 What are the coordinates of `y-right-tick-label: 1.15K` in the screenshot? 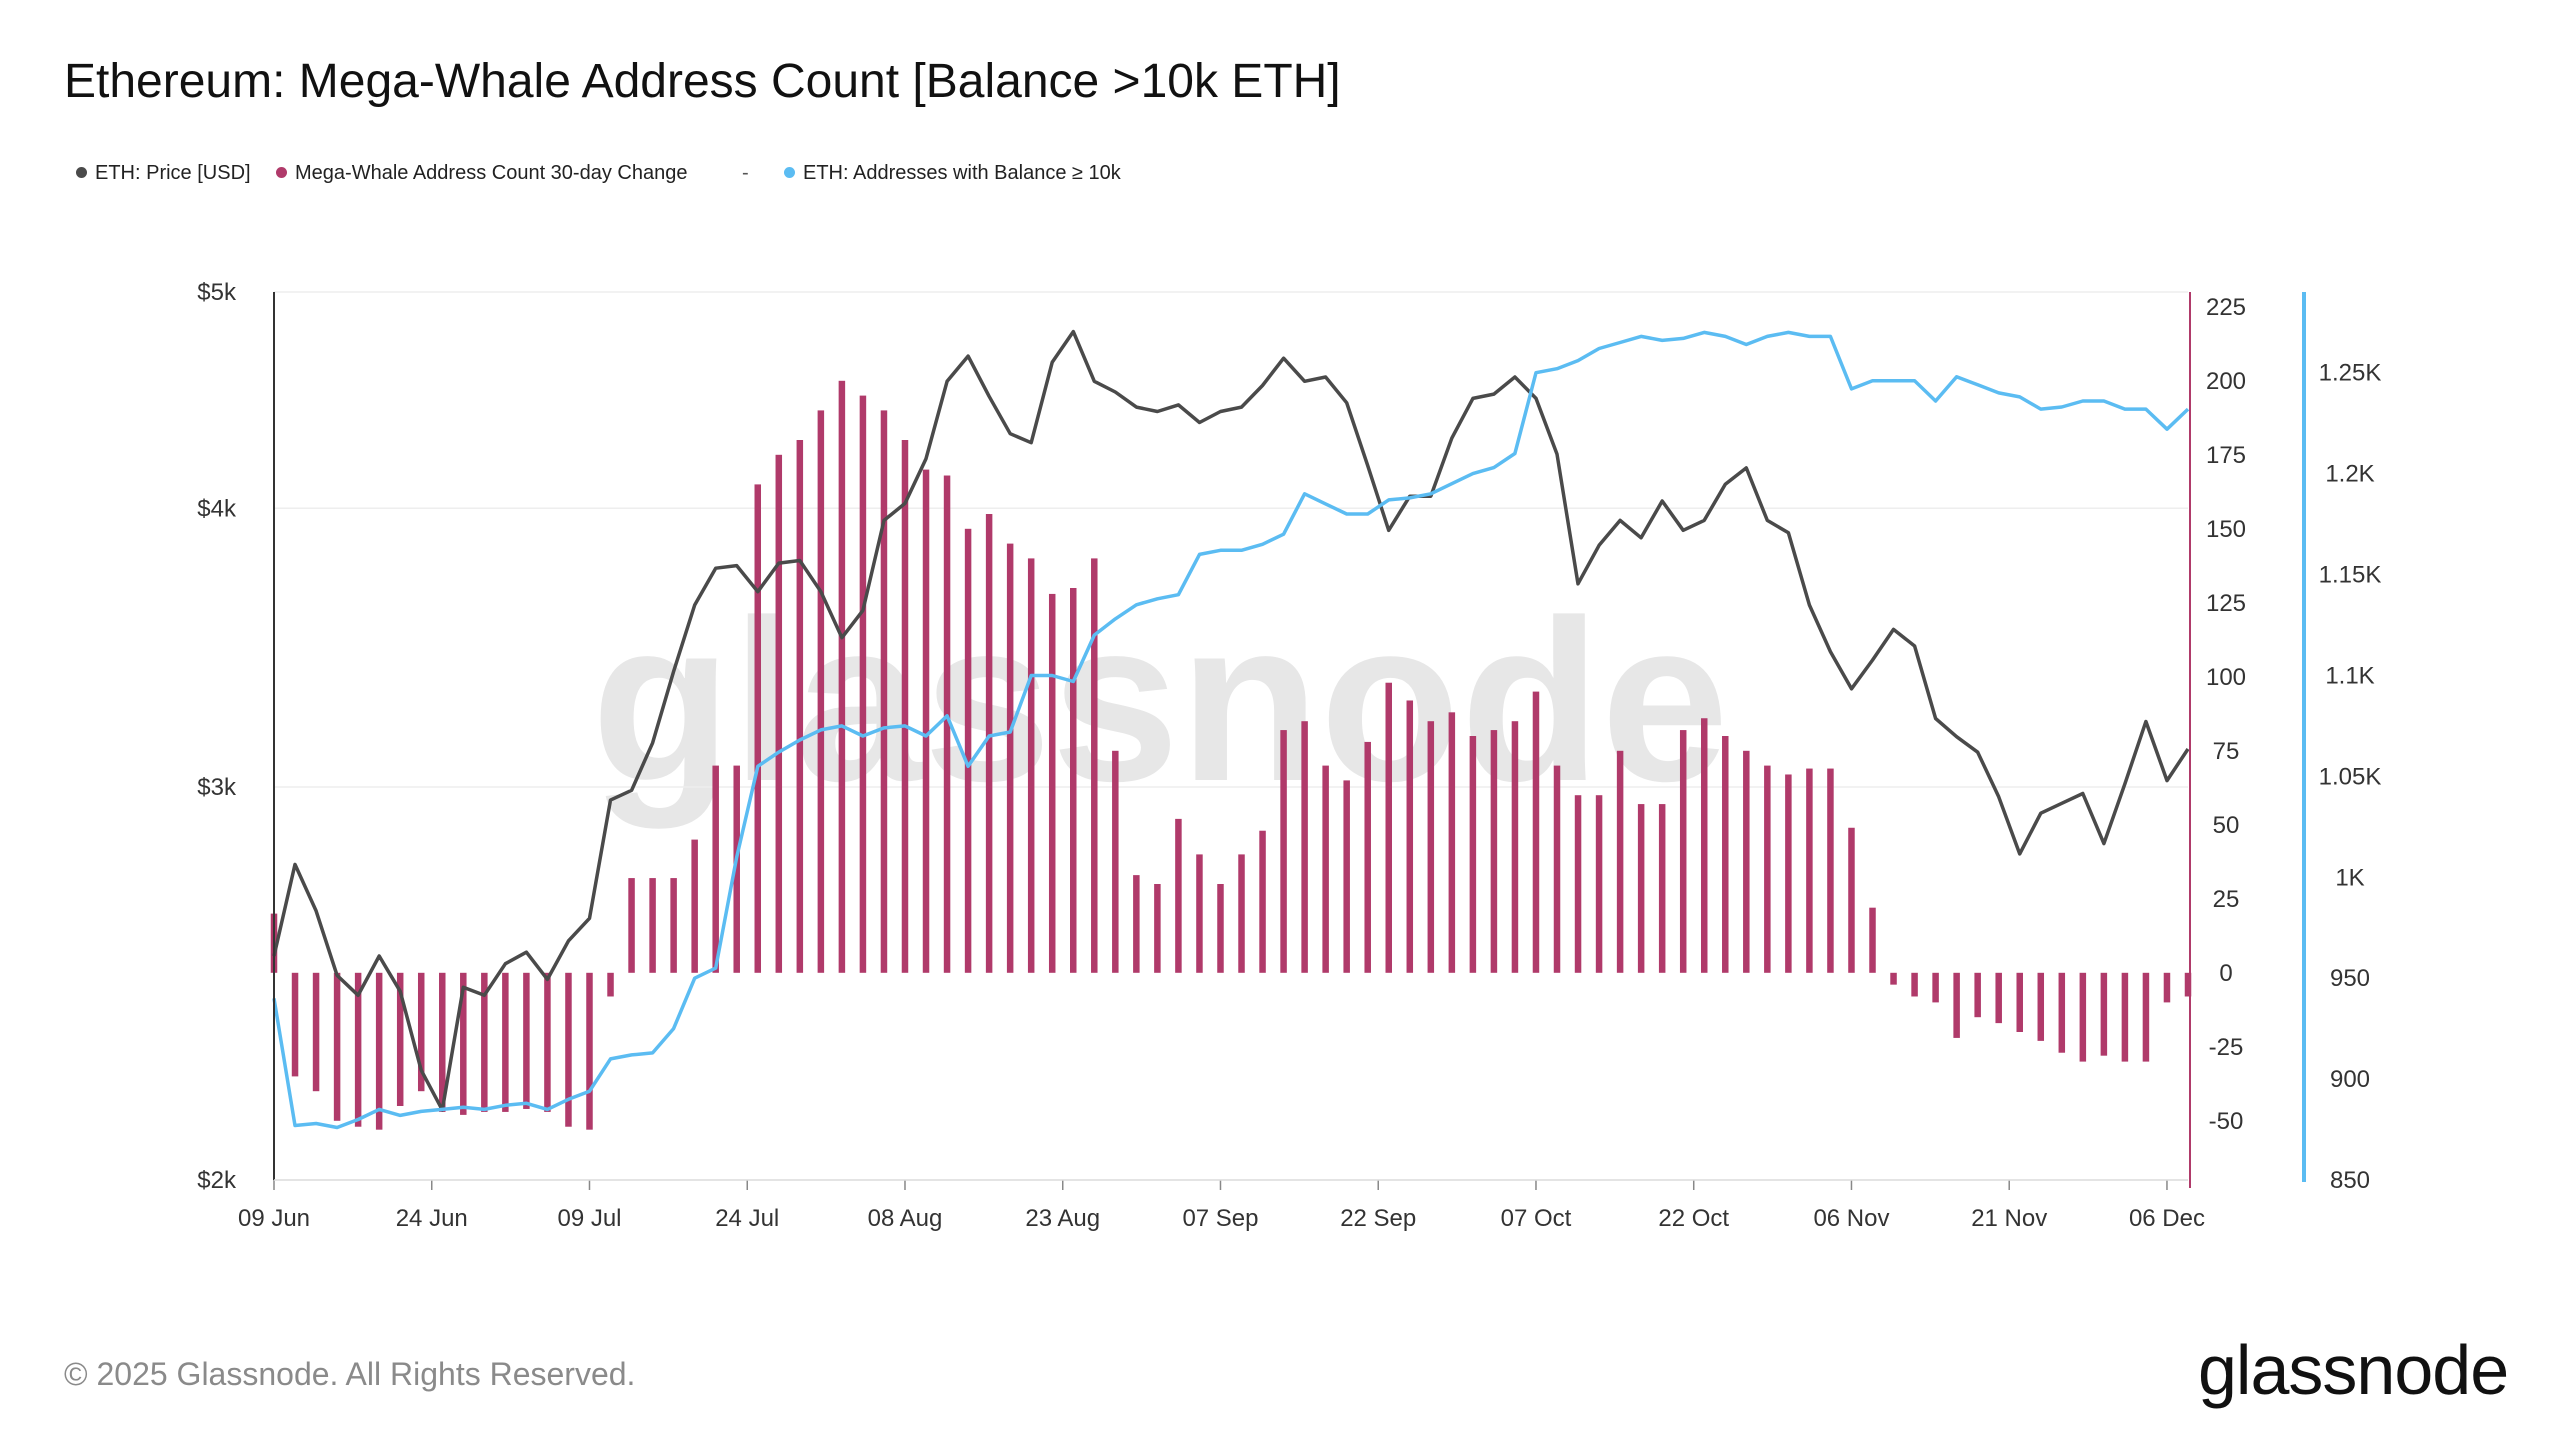 It's located at (2350, 575).